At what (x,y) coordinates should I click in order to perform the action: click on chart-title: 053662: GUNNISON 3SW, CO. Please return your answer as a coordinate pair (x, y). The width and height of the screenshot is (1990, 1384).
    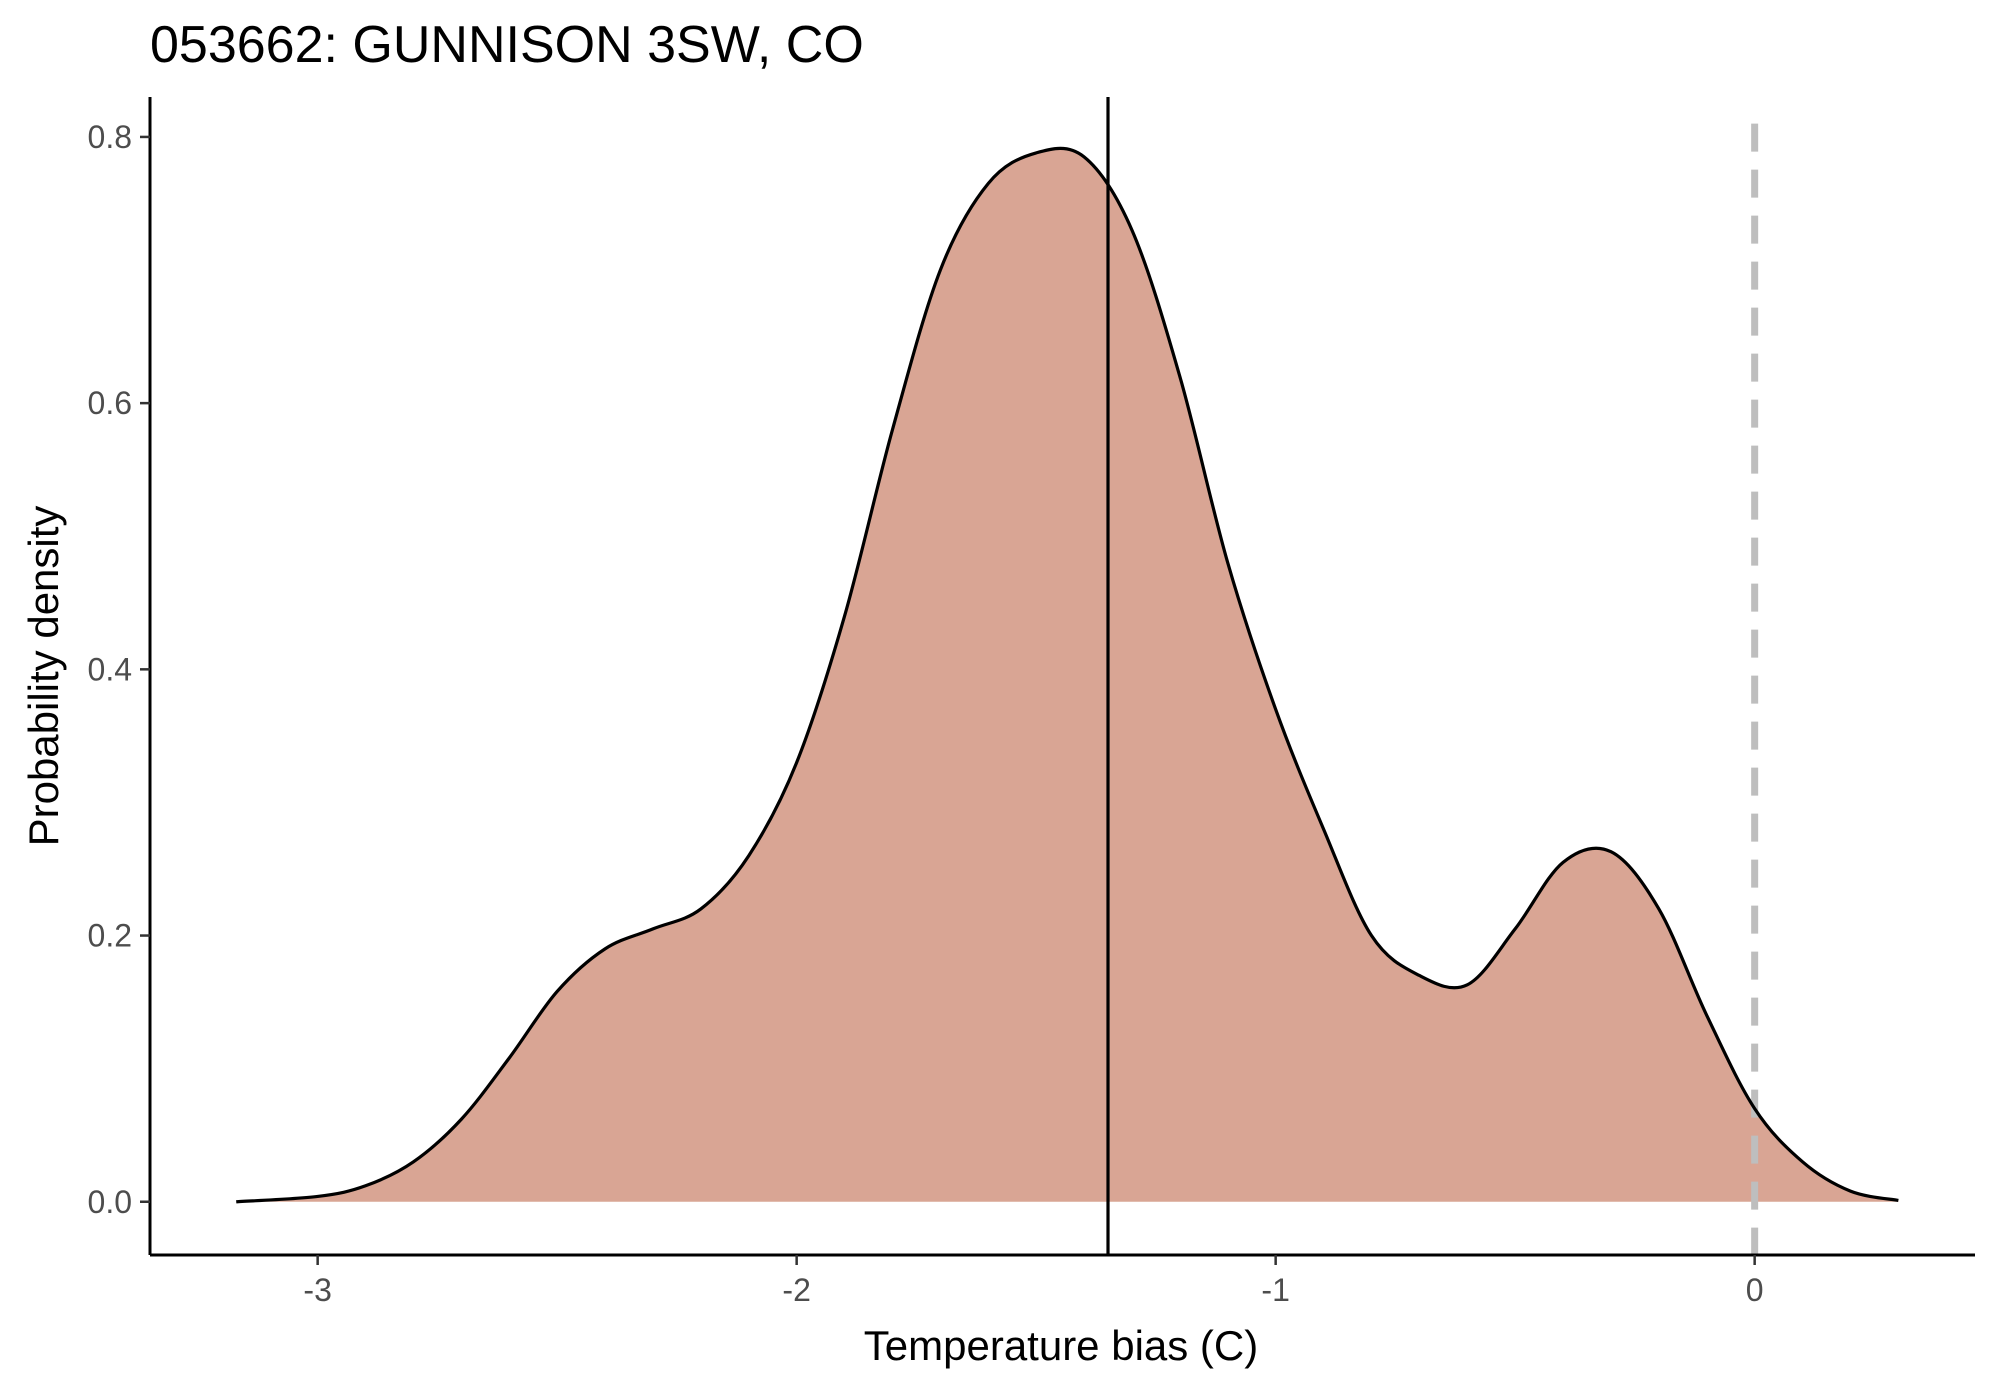
    Looking at the image, I should click on (507, 45).